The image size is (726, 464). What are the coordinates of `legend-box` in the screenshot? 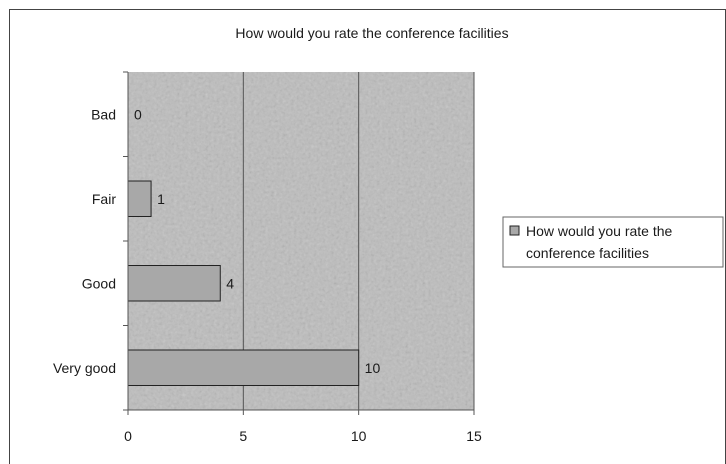 It's located at (613, 242).